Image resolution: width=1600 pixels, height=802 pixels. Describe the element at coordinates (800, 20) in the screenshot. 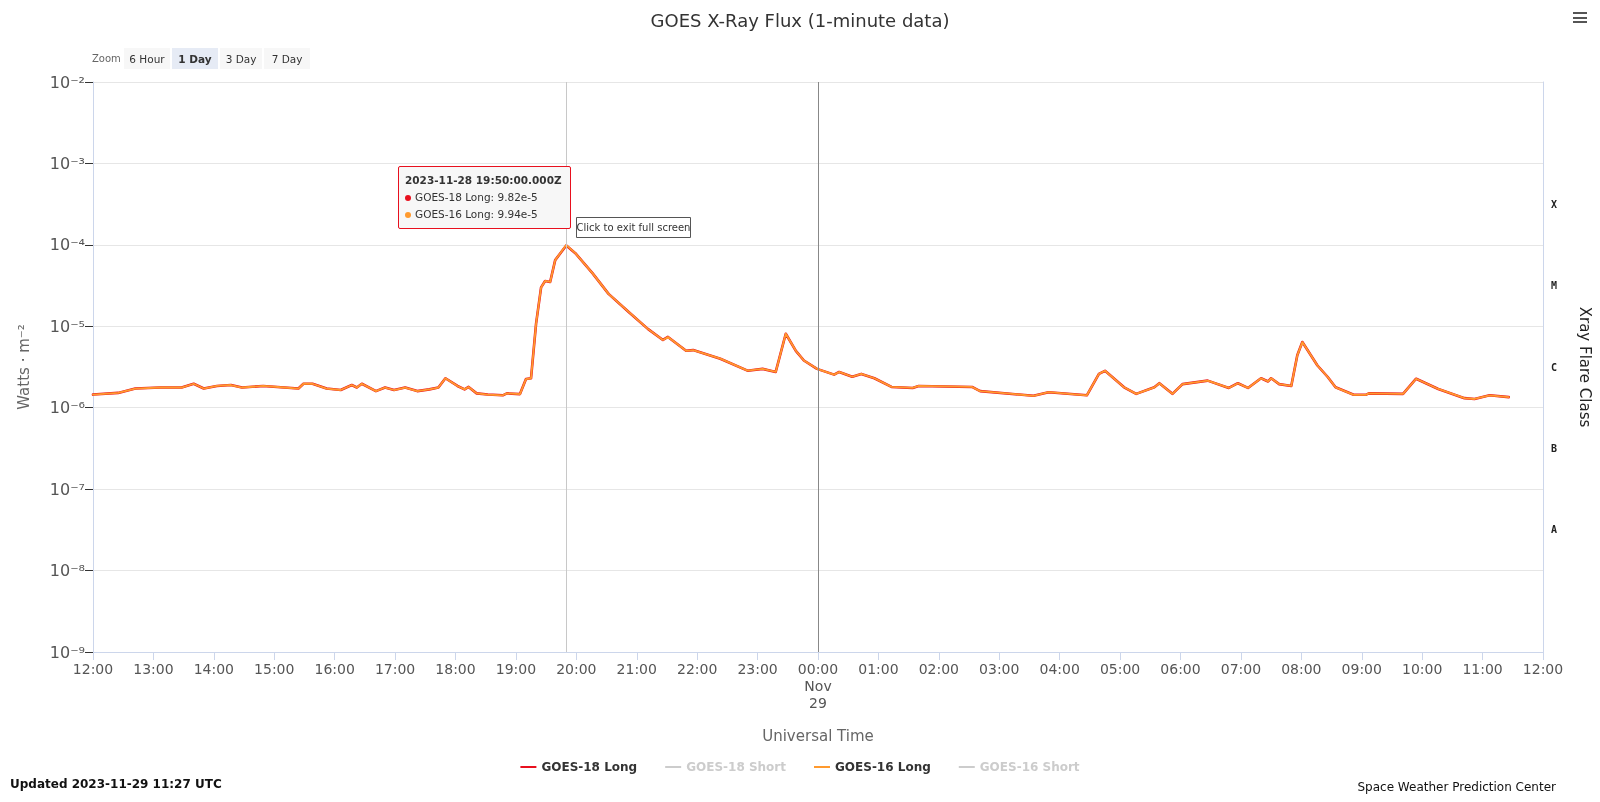

I see `chart-title: GOES X-Ray Flux (1-minute data)` at that location.